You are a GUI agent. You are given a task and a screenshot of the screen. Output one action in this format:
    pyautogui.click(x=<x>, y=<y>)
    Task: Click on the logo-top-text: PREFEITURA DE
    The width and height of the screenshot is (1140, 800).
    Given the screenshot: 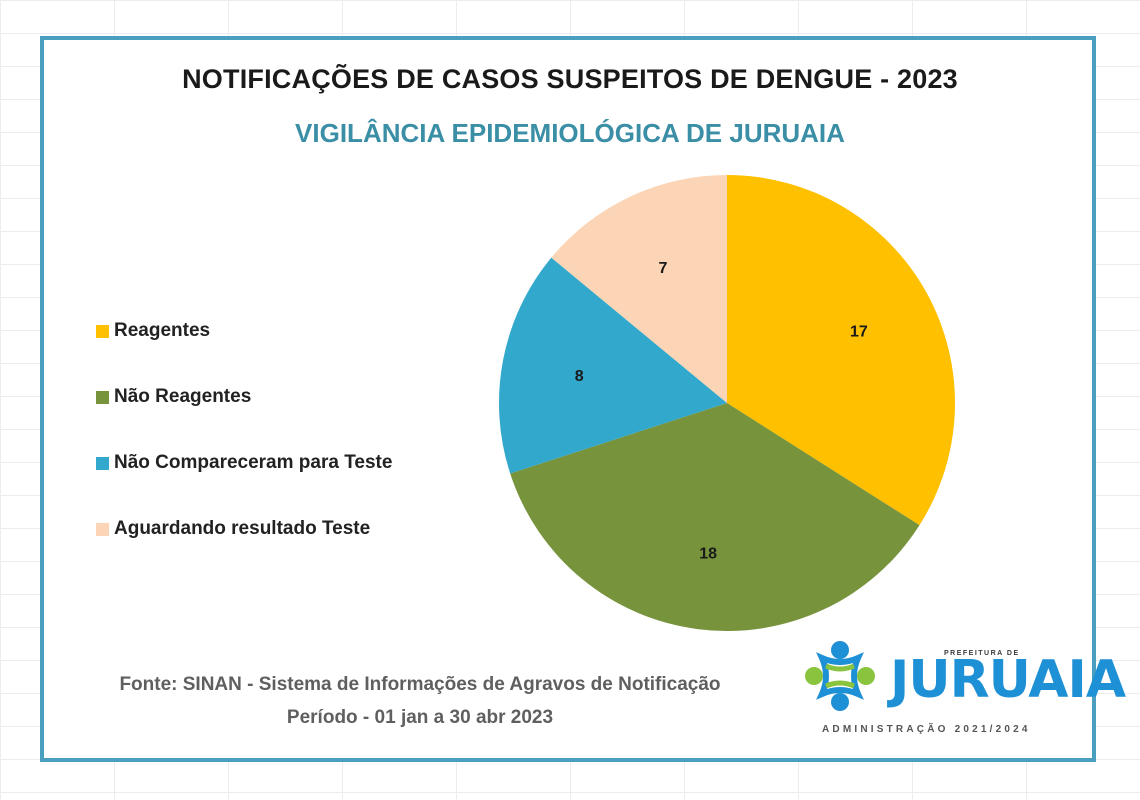 What is the action you would take?
    pyautogui.click(x=982, y=653)
    